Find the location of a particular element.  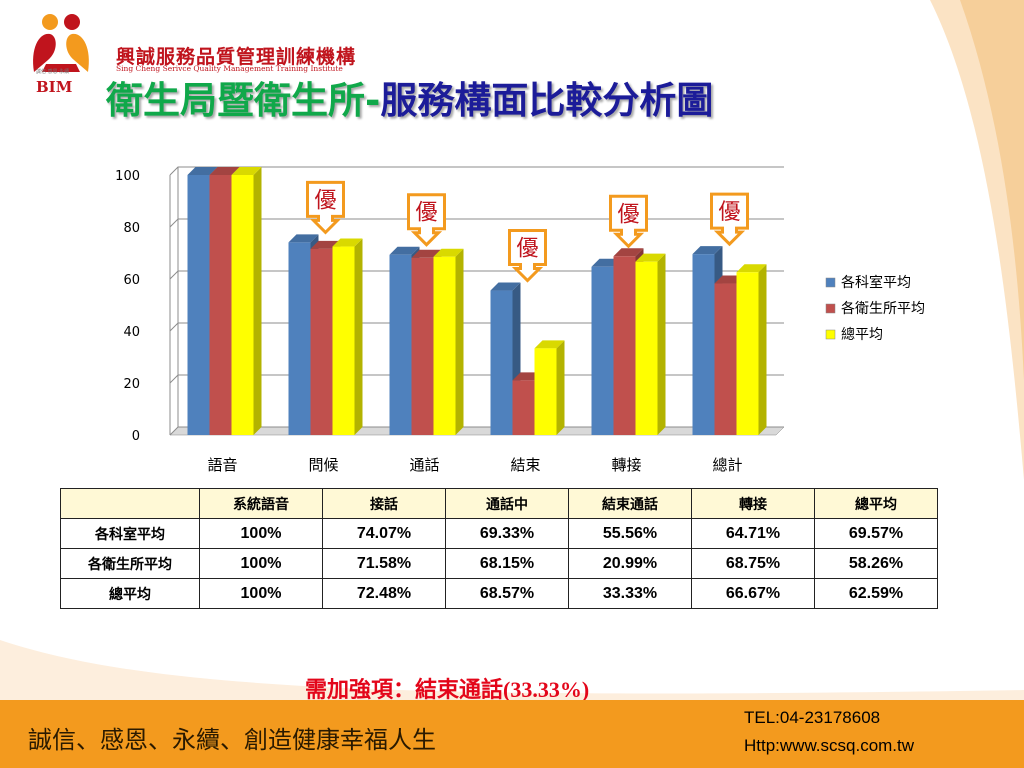

title-part1: 衛生局暨衛生所 is located at coordinates (235, 100).